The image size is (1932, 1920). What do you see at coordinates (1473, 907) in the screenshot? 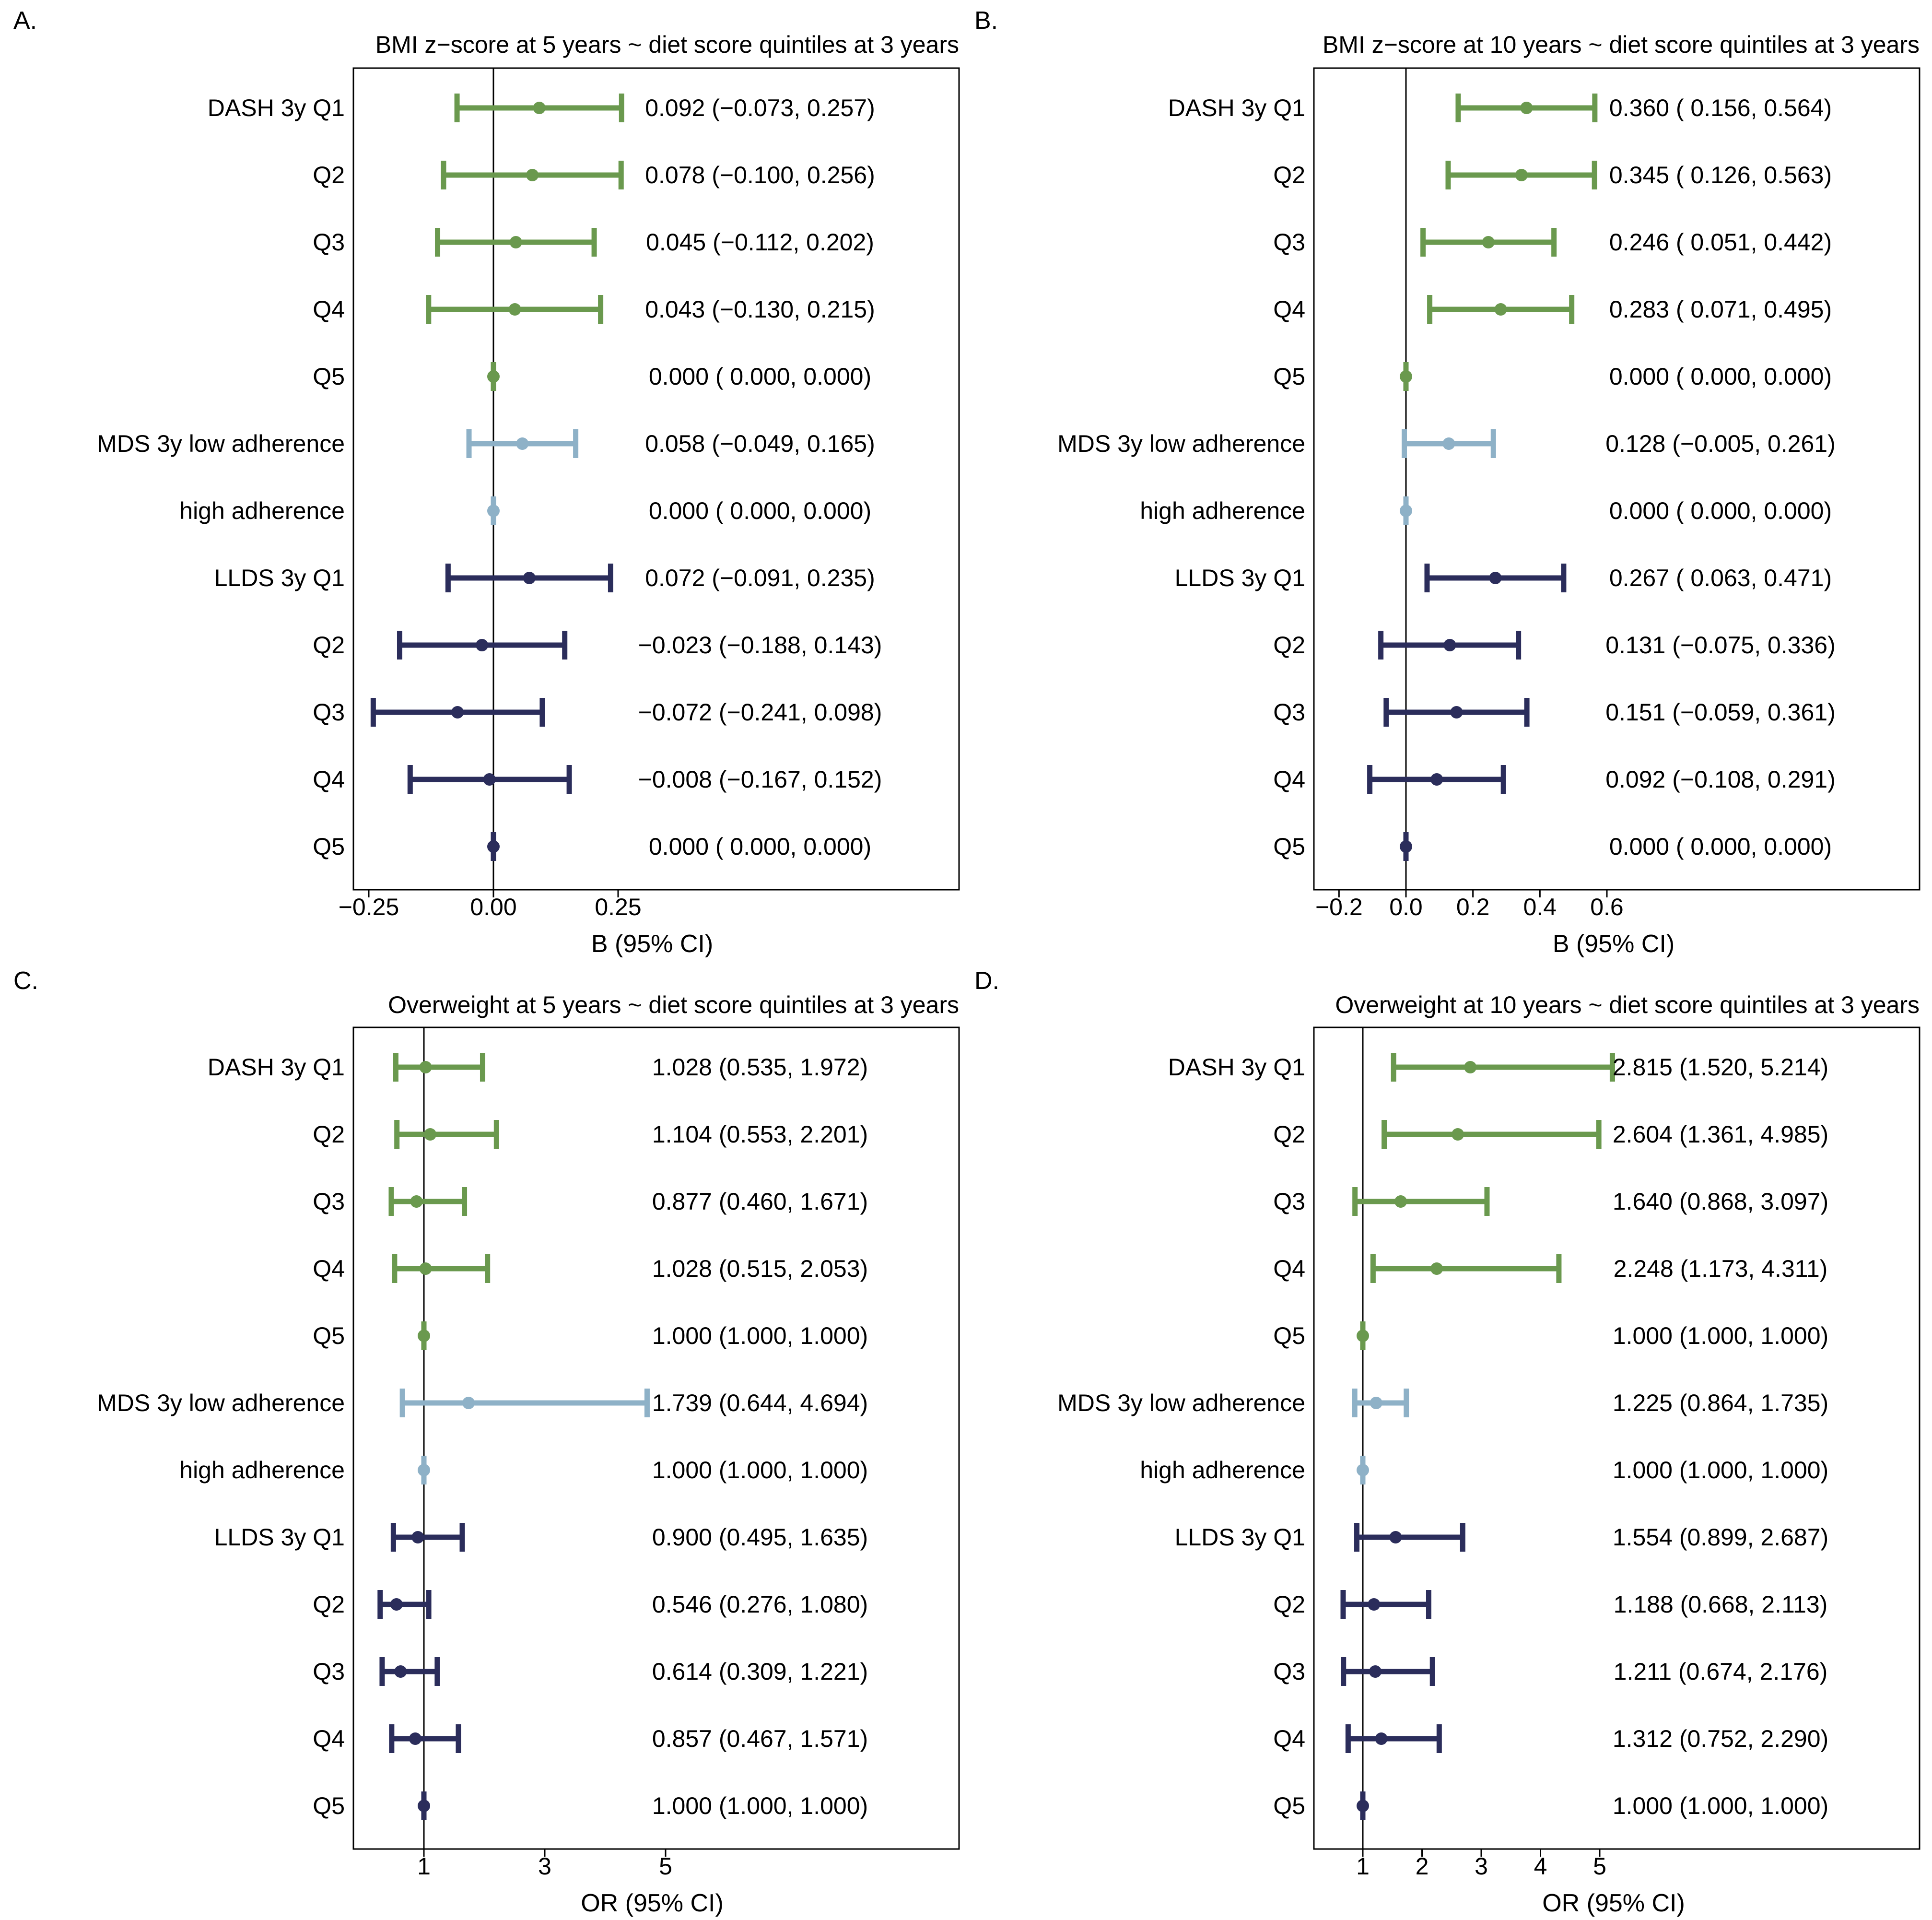
I see `x-tick-label: 0.2` at bounding box center [1473, 907].